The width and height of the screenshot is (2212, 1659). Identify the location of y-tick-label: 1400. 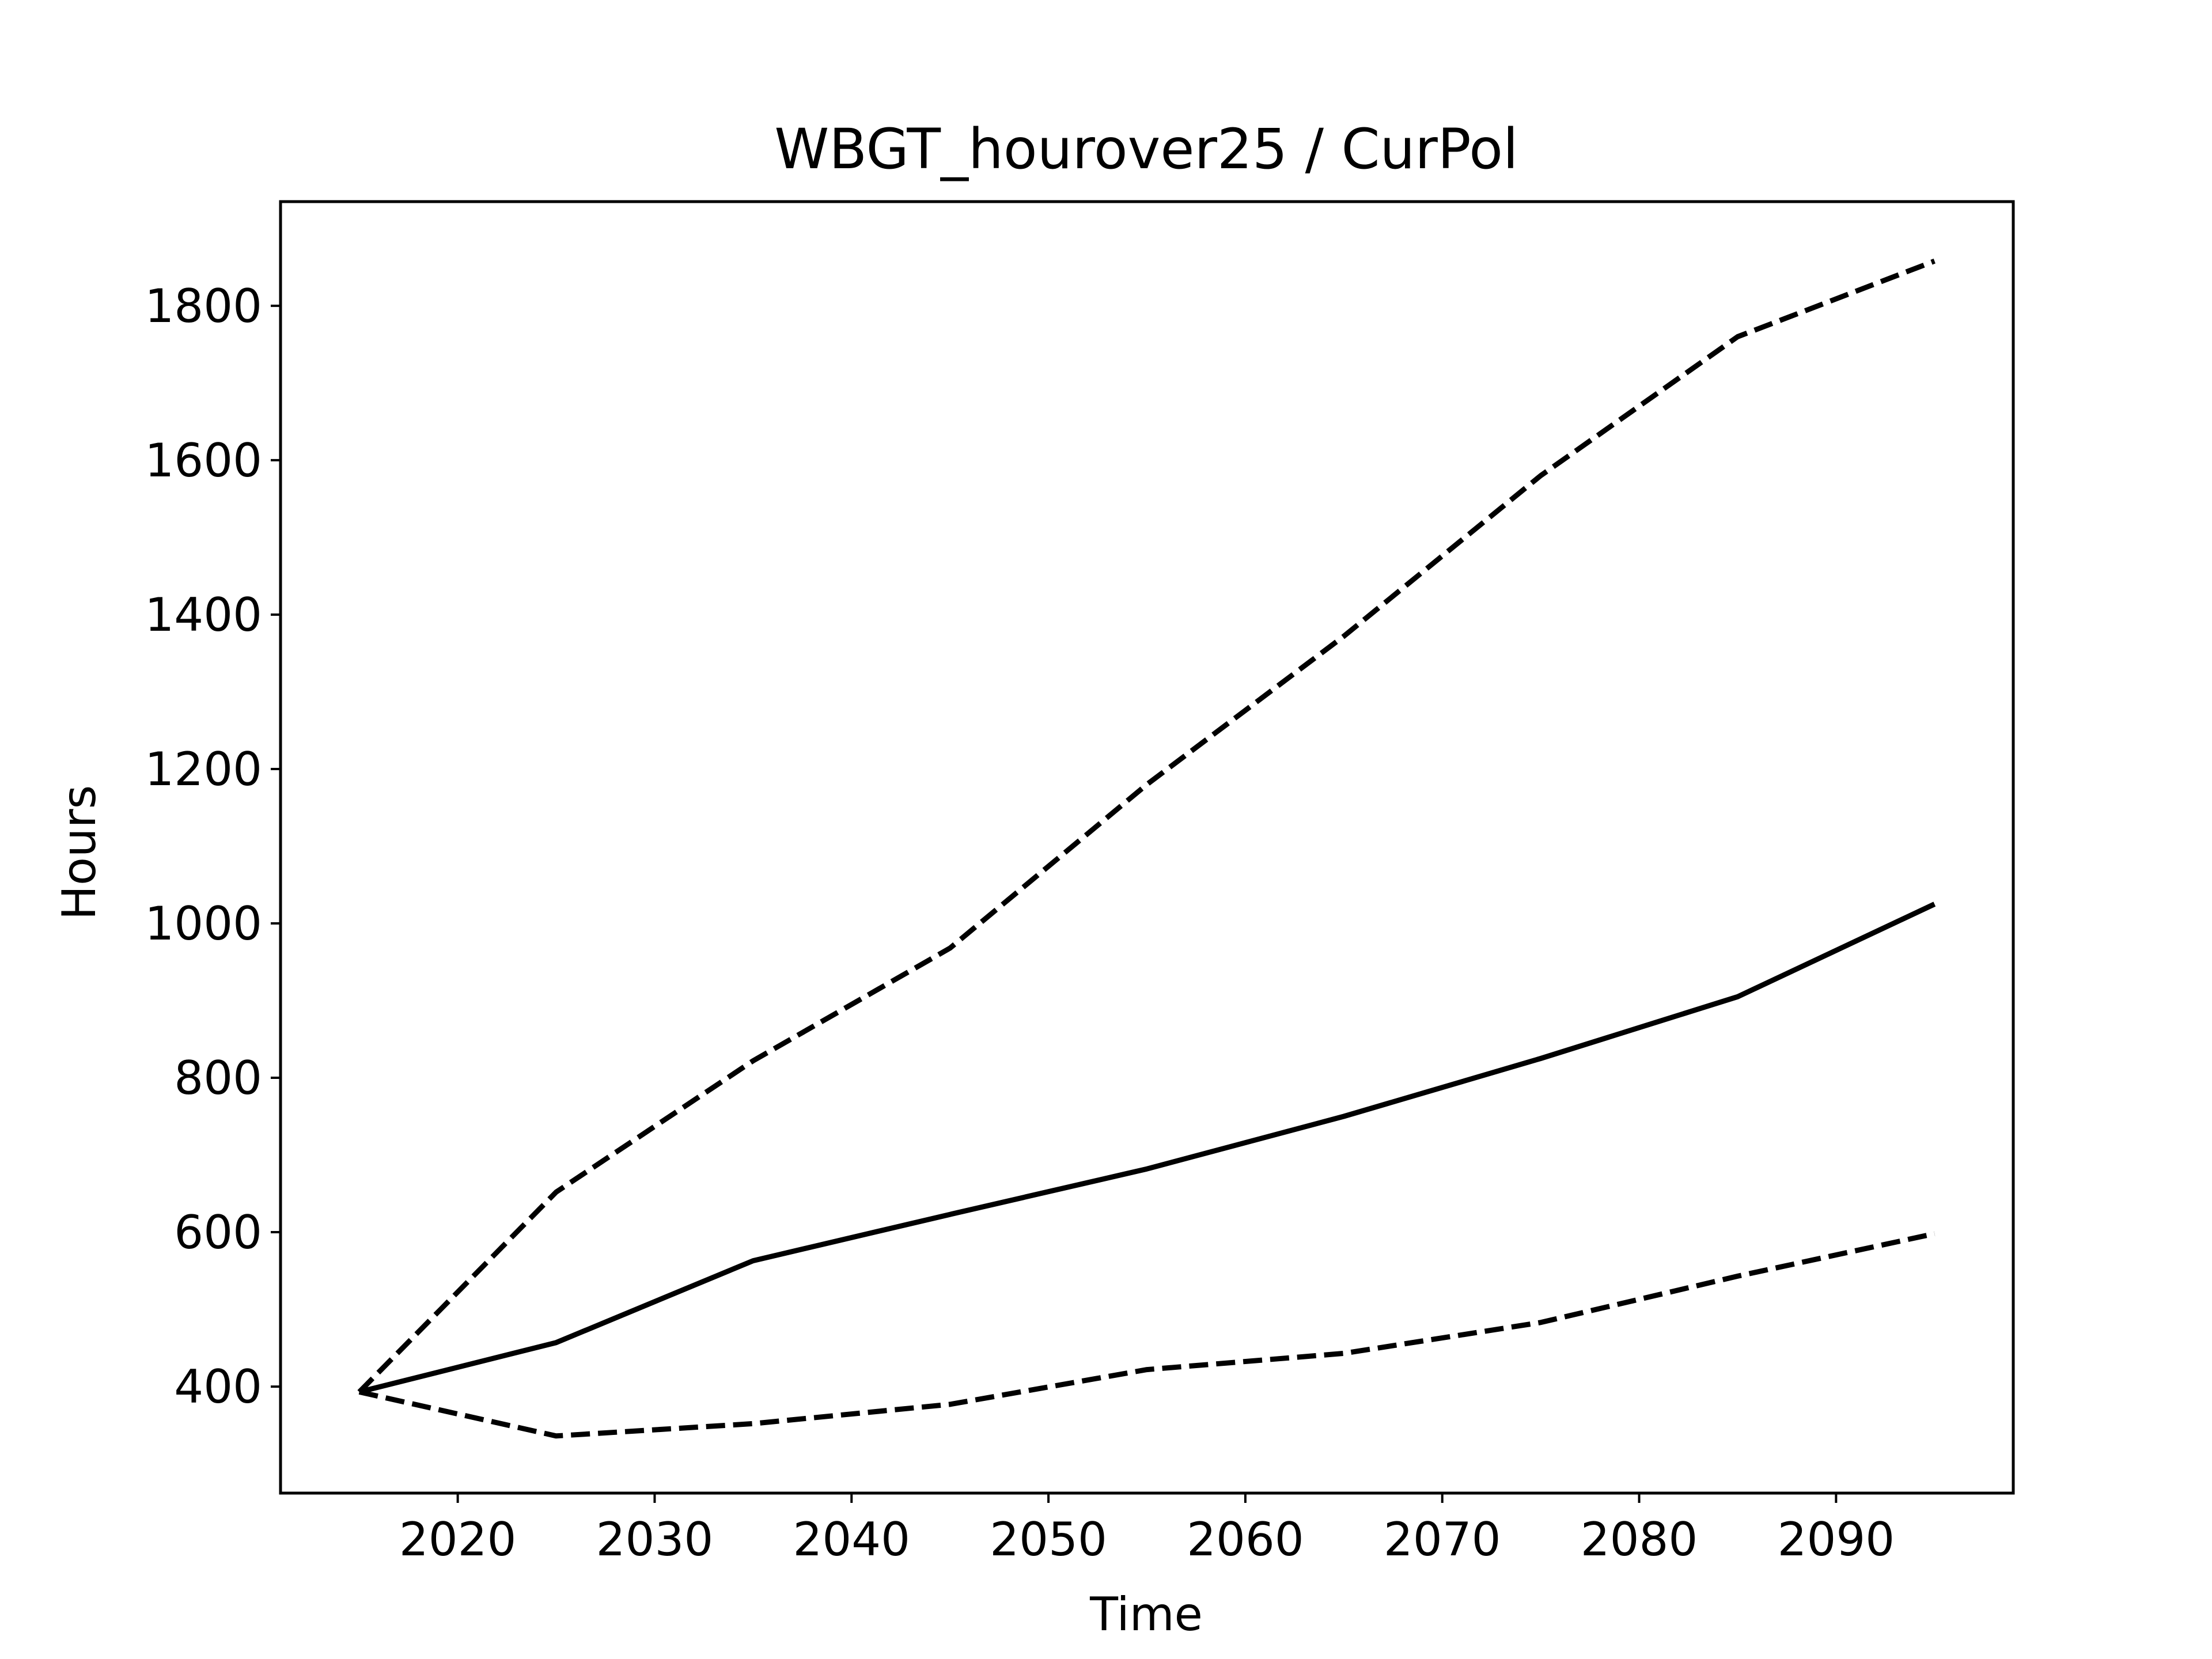
(203, 615).